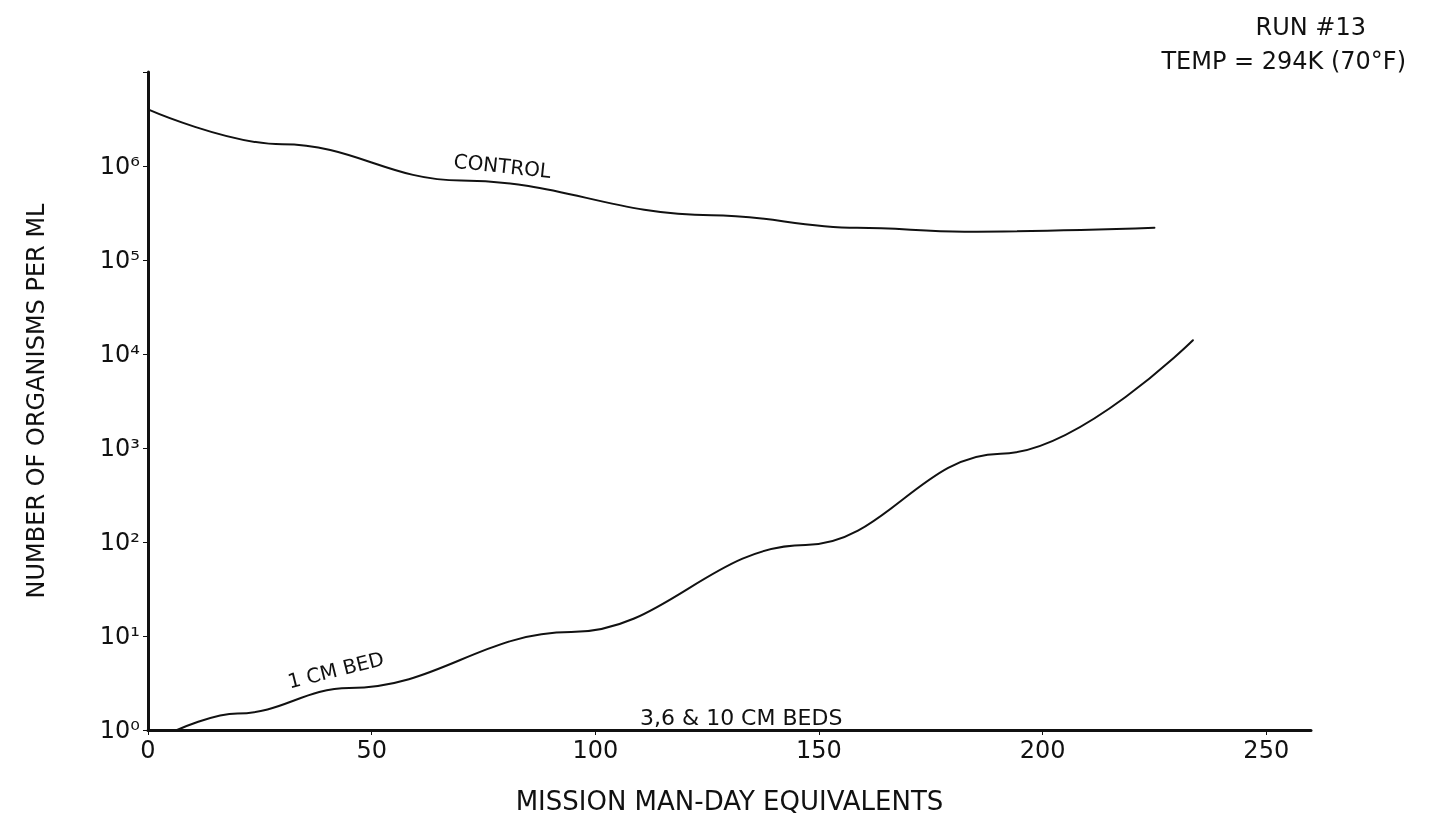 The image size is (1431, 835). Describe the element at coordinates (119, 542) in the screenshot. I see `y-tick-label: 10²` at that location.